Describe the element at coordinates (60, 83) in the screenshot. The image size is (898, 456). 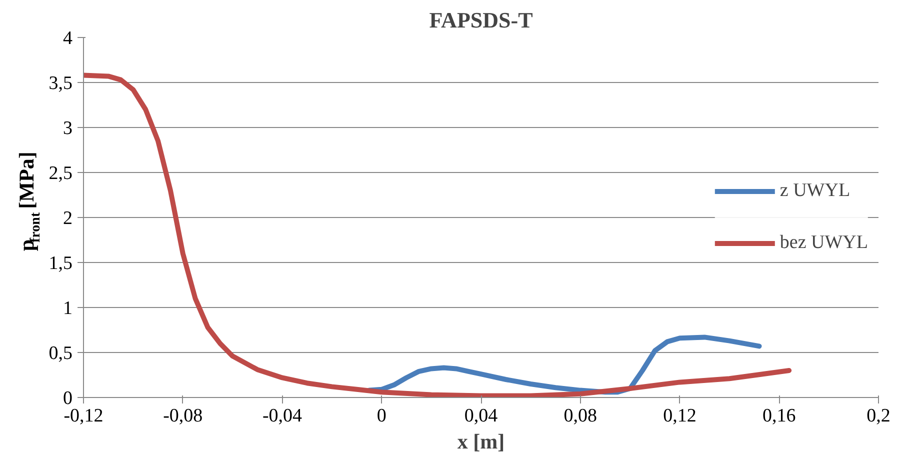
I see `y-tick-label: 3,5` at that location.